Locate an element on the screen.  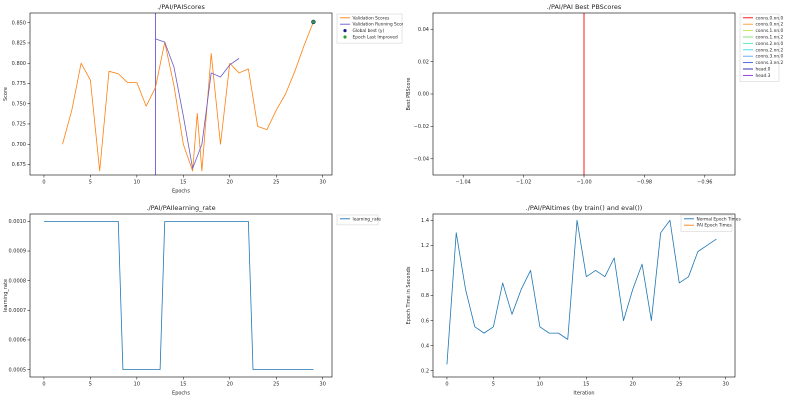
svg-text: −0.96 is located at coordinates (704, 183).